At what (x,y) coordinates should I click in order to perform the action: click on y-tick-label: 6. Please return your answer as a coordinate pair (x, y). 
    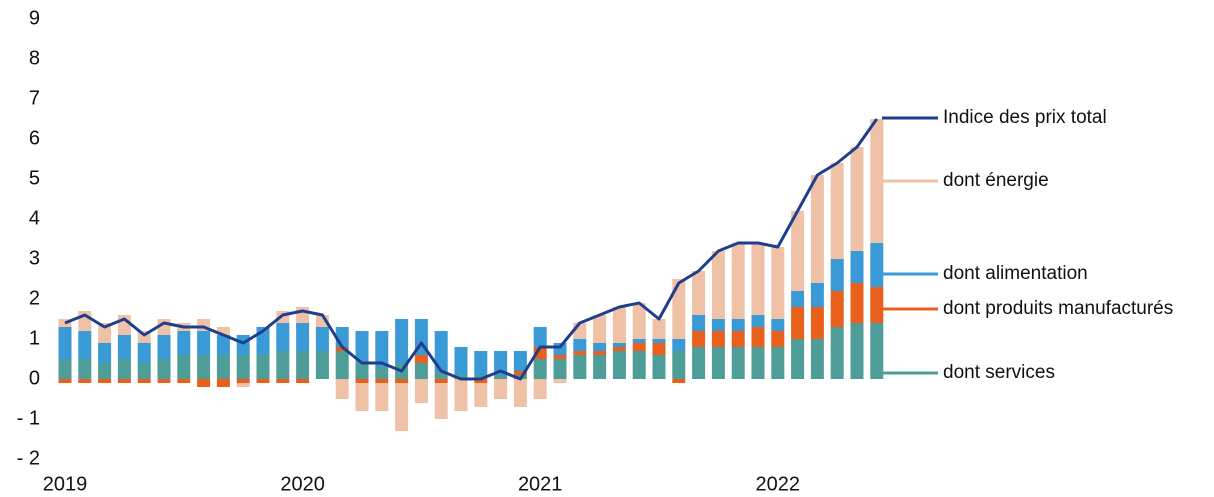
    Looking at the image, I should click on (34, 138).